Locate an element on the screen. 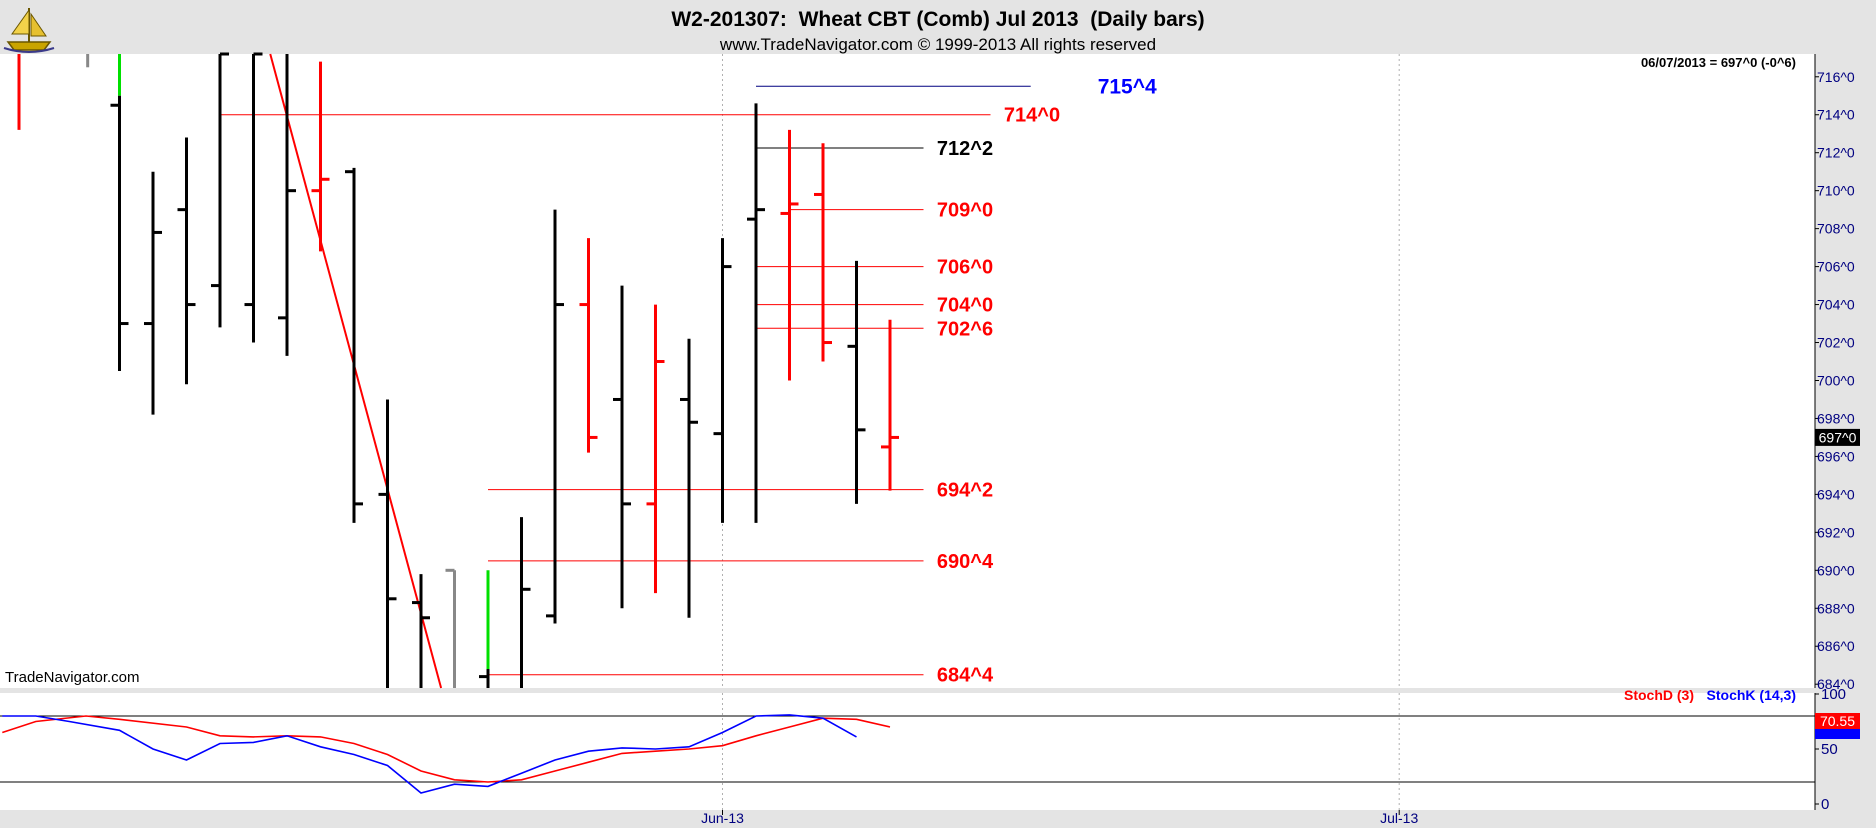 This screenshot has height=833, width=1876. y-tick-label: 688^0 is located at coordinates (1836, 608).